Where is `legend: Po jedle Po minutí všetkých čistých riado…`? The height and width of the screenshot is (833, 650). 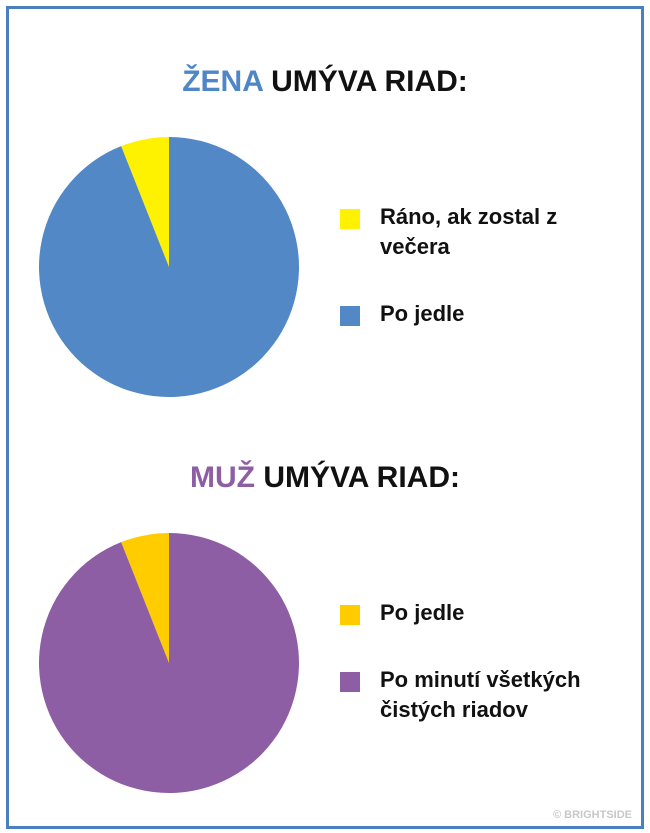 legend: Po jedle Po minutí všetkých čistých riado… is located at coordinates (485, 662).